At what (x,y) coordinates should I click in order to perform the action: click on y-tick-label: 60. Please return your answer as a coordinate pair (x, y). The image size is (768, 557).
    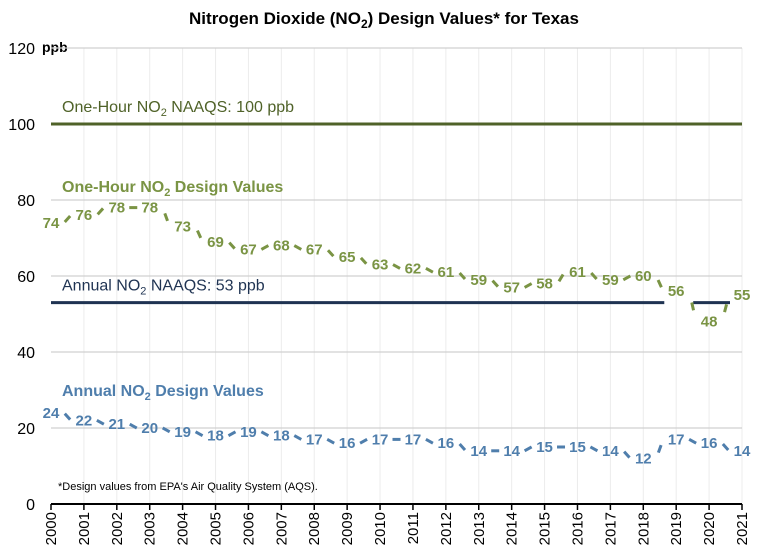
    Looking at the image, I should click on (26, 277).